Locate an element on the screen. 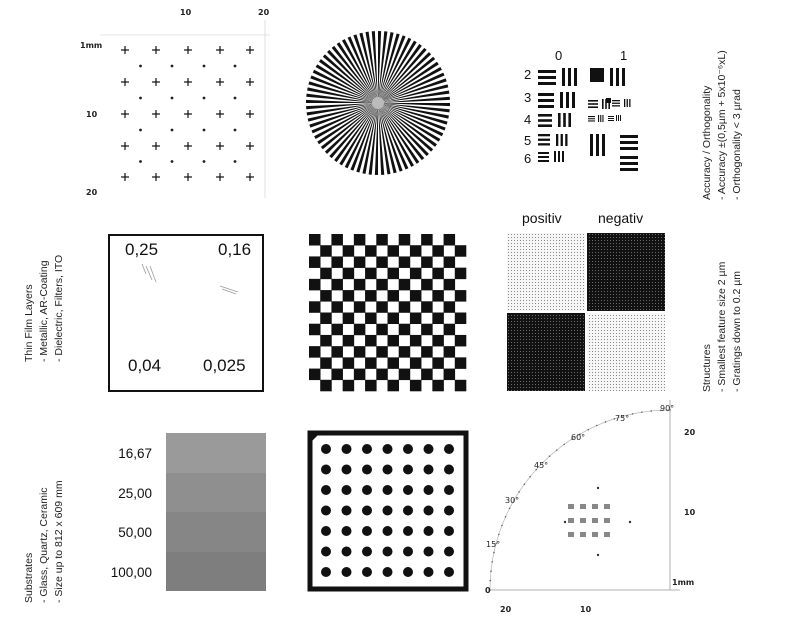 The width and height of the screenshot is (792, 627). usaf-element-label-6: 6 is located at coordinates (528, 158).